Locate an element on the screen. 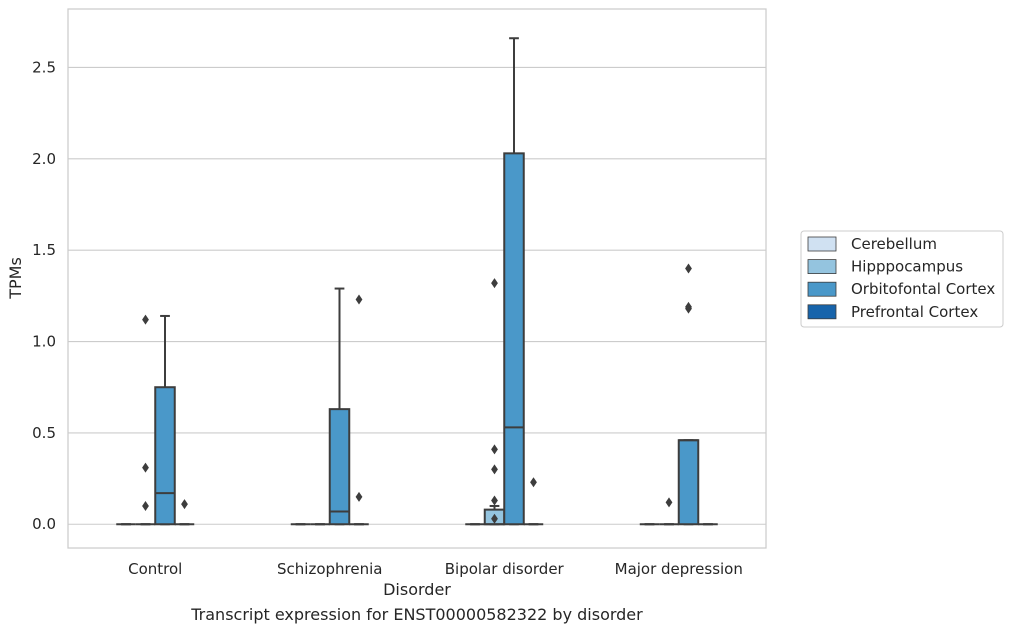  y-axis-label: TPMs is located at coordinates (15, 278).